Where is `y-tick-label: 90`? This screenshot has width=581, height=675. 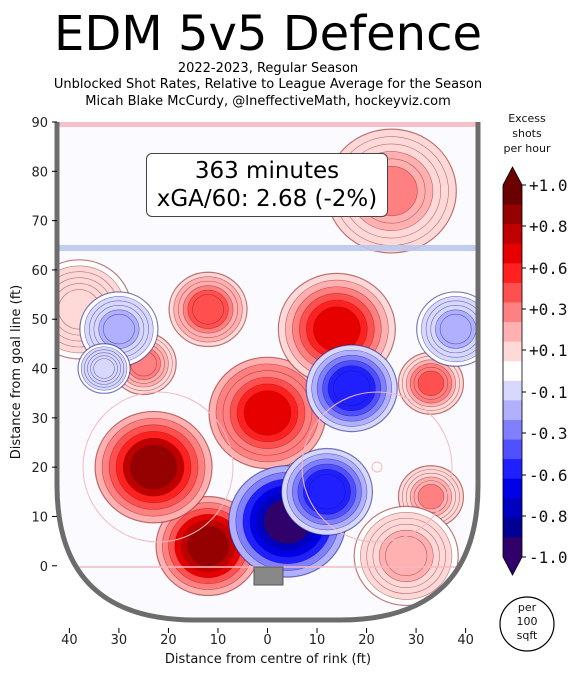
y-tick-label: 90 is located at coordinates (39, 123).